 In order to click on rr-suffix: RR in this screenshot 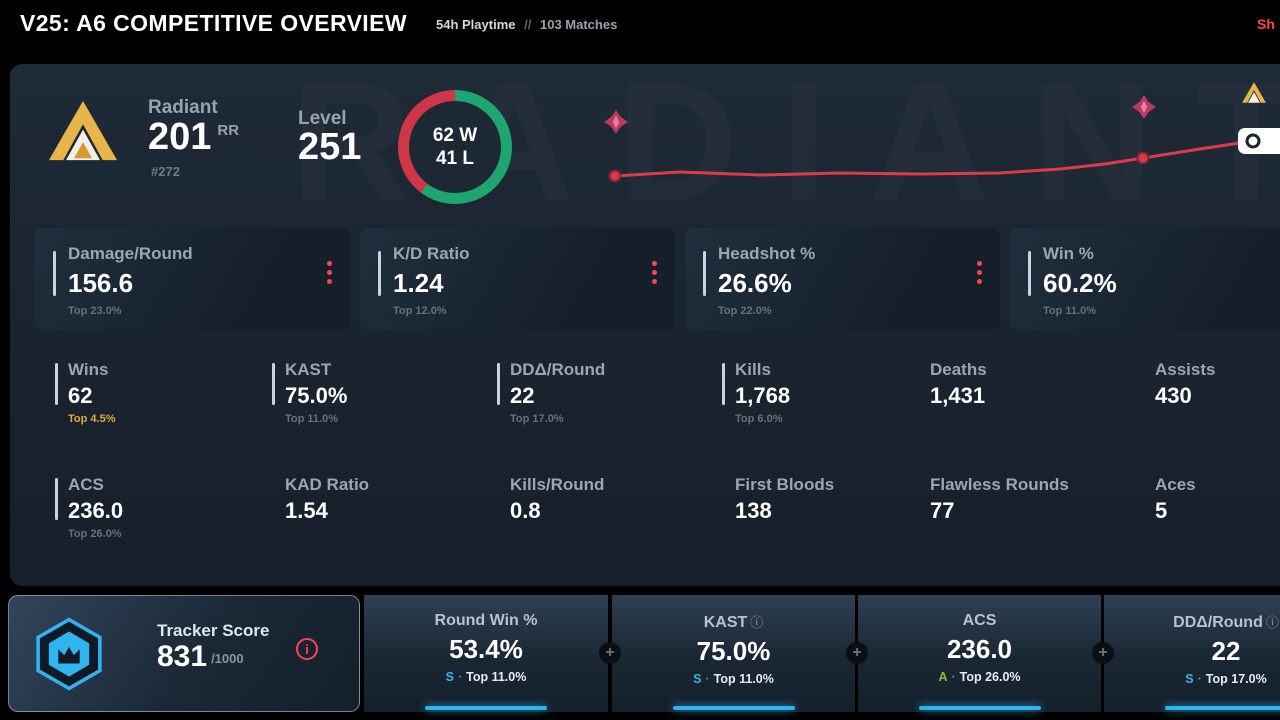, I will do `click(228, 130)`.